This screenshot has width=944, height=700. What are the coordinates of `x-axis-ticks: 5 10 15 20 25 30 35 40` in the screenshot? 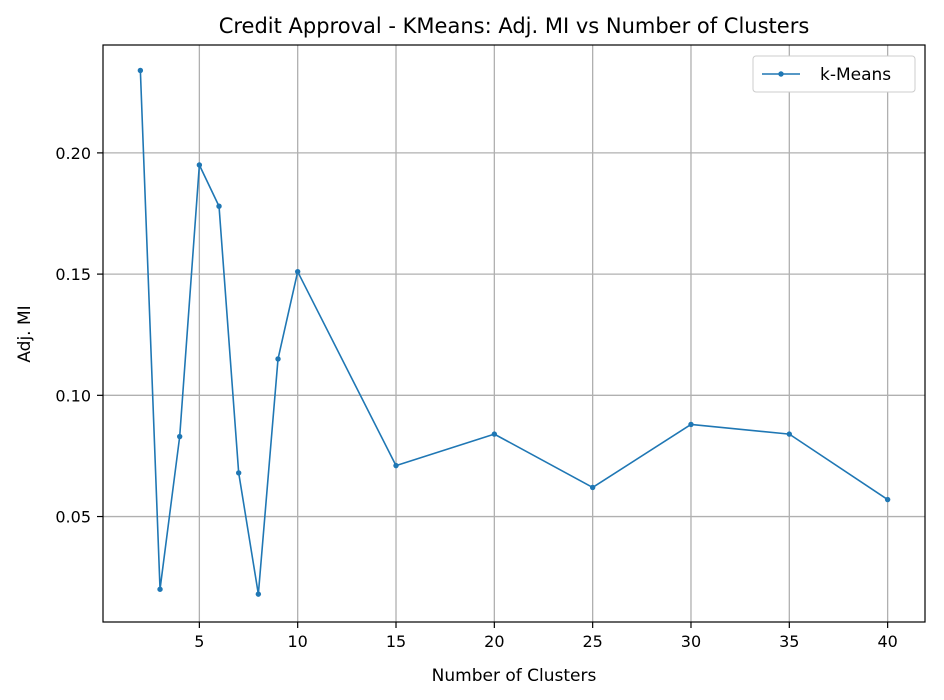 It's located at (546, 636).